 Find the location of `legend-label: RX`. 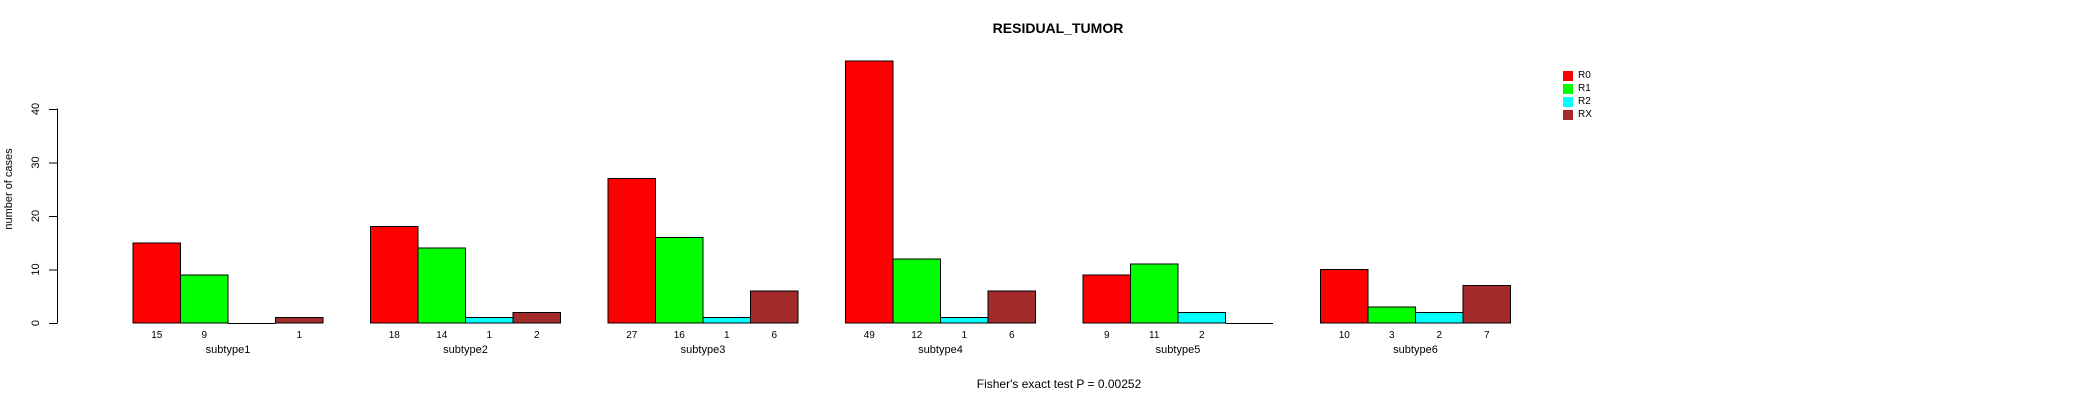

legend-label: RX is located at coordinates (1585, 114).